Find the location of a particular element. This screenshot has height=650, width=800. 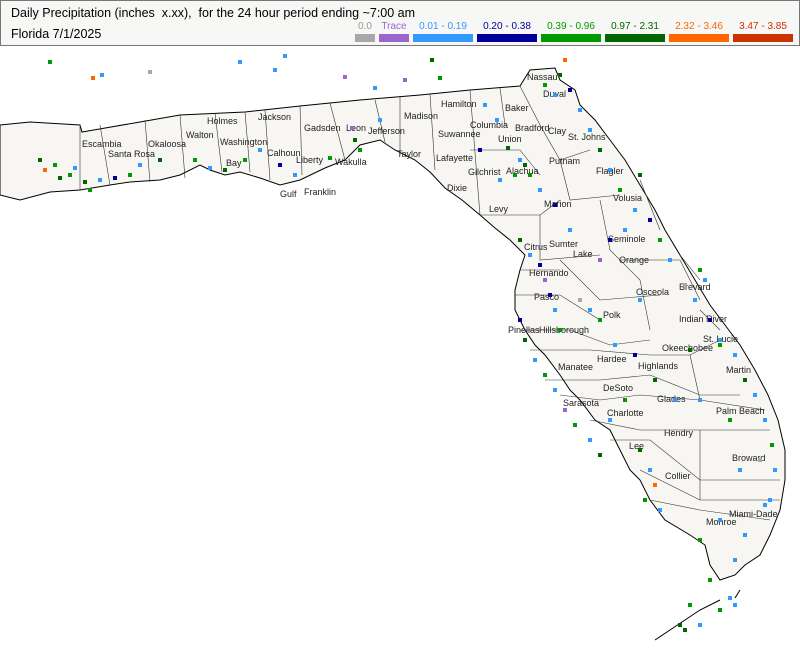

legend-label: 0.01 - 0.19 is located at coordinates (443, 26).